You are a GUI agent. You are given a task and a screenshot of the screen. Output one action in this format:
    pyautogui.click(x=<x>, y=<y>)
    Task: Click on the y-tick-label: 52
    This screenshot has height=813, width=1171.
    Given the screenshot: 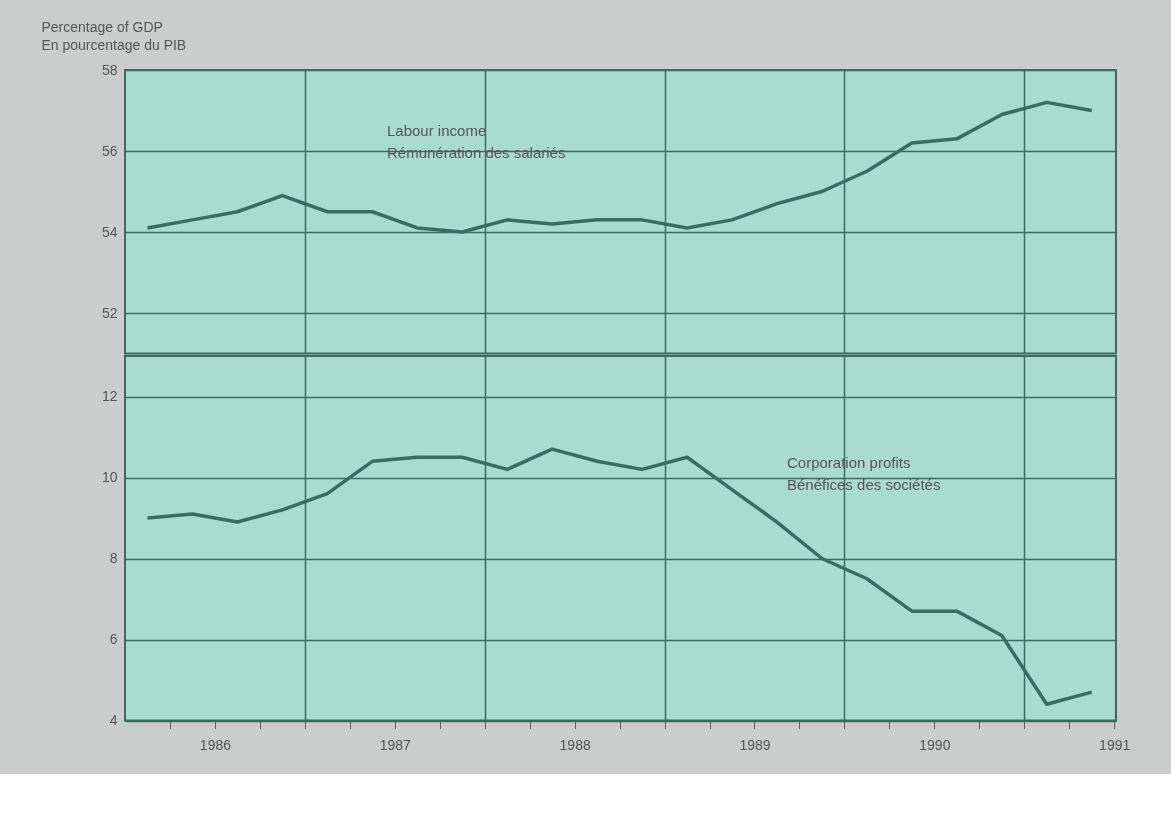 What is the action you would take?
    pyautogui.click(x=109, y=312)
    